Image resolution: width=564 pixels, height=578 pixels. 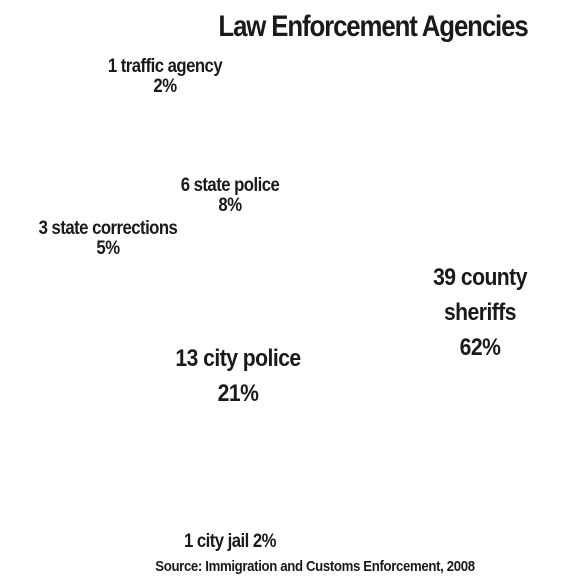 I want to click on slice-label-city-police: 13 city police 21%, so click(x=238, y=377).